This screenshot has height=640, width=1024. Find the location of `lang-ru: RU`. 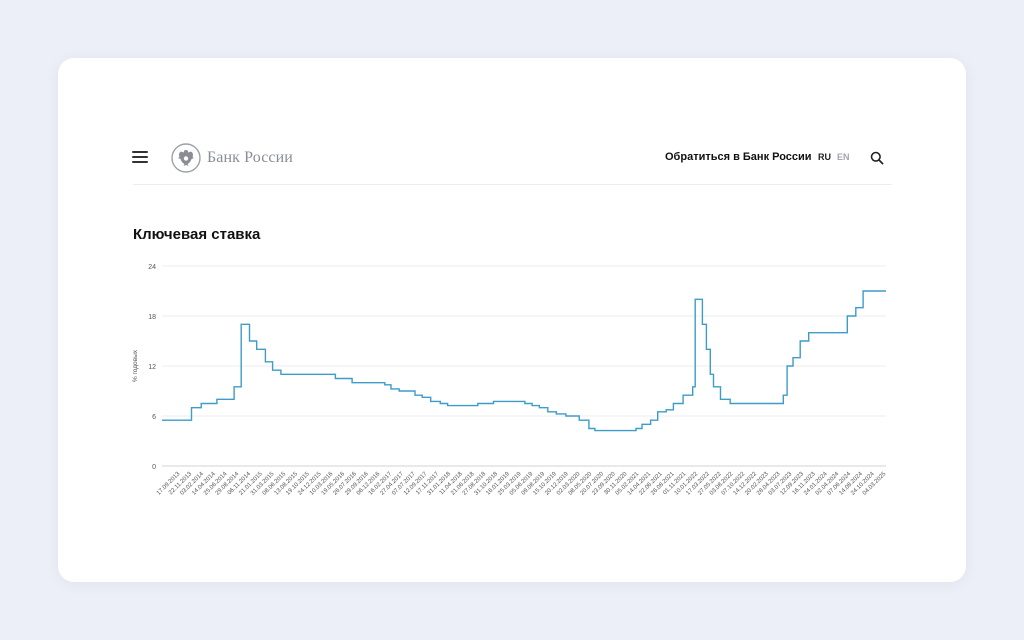

lang-ru: RU is located at coordinates (824, 157).